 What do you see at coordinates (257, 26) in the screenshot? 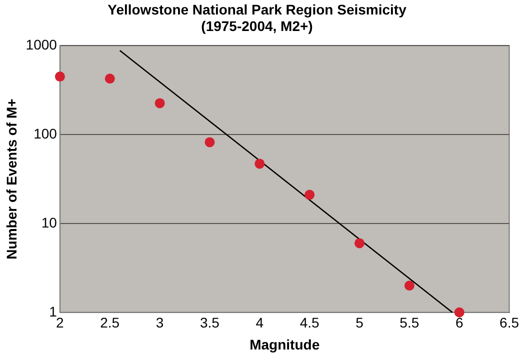
I see `chart-subtitle: (1975-2004, M2+)` at bounding box center [257, 26].